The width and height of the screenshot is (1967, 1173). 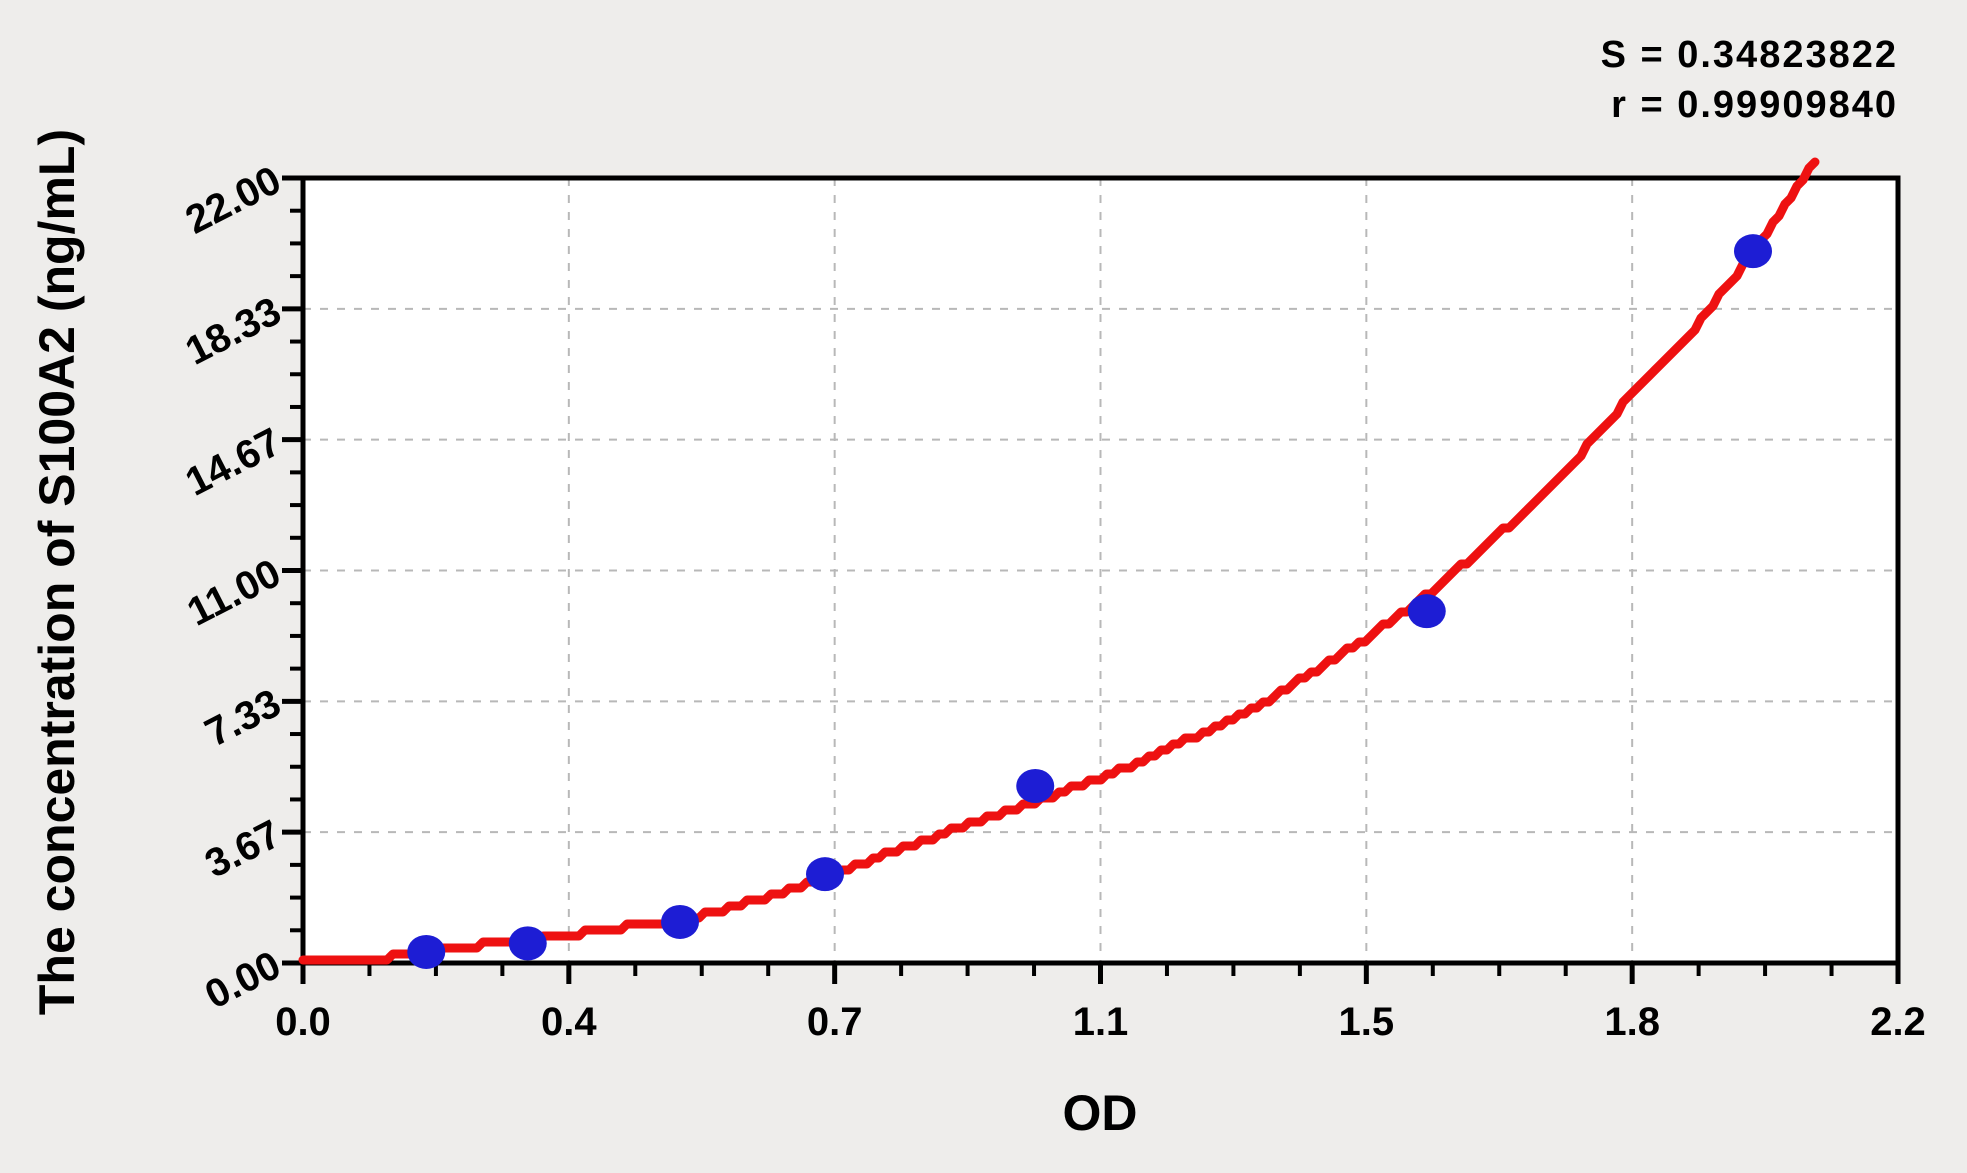 I want to click on fit-s-value: S = 0.34823822, so click(x=1749, y=55).